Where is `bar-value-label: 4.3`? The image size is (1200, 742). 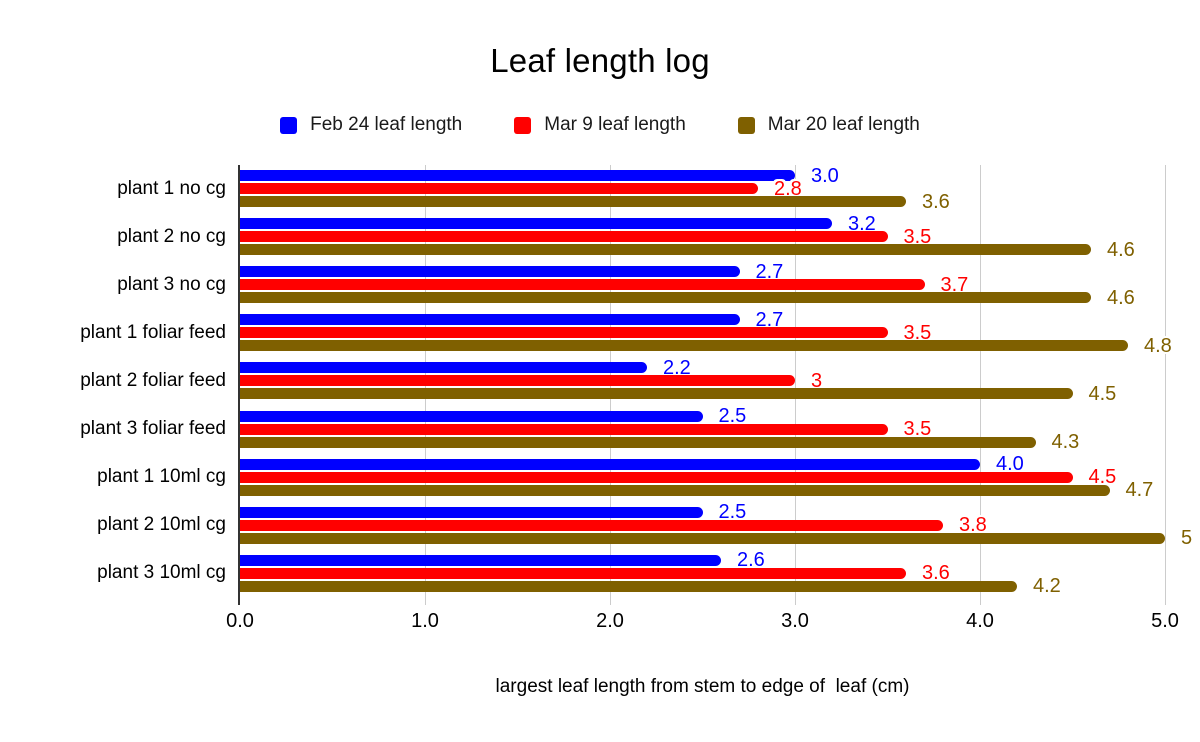 bar-value-label: 4.3 is located at coordinates (1065, 442).